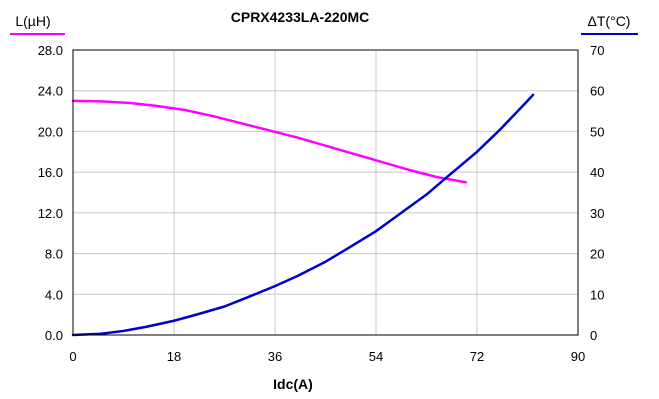 The width and height of the screenshot is (659, 399). What do you see at coordinates (597, 131) in the screenshot?
I see `y-right-tick-label: 50` at bounding box center [597, 131].